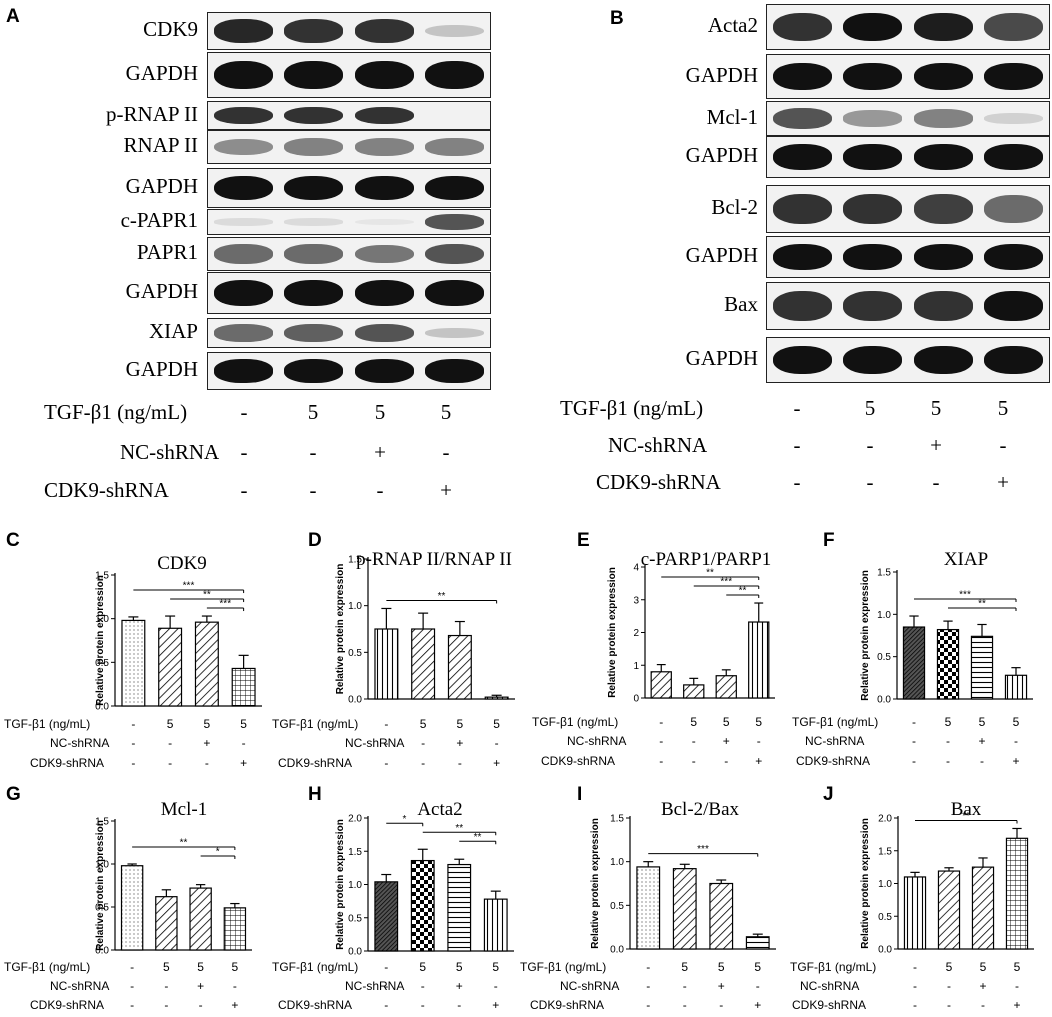 The height and width of the screenshot is (1017, 1052). I want to click on panel-letter: C, so click(13, 540).